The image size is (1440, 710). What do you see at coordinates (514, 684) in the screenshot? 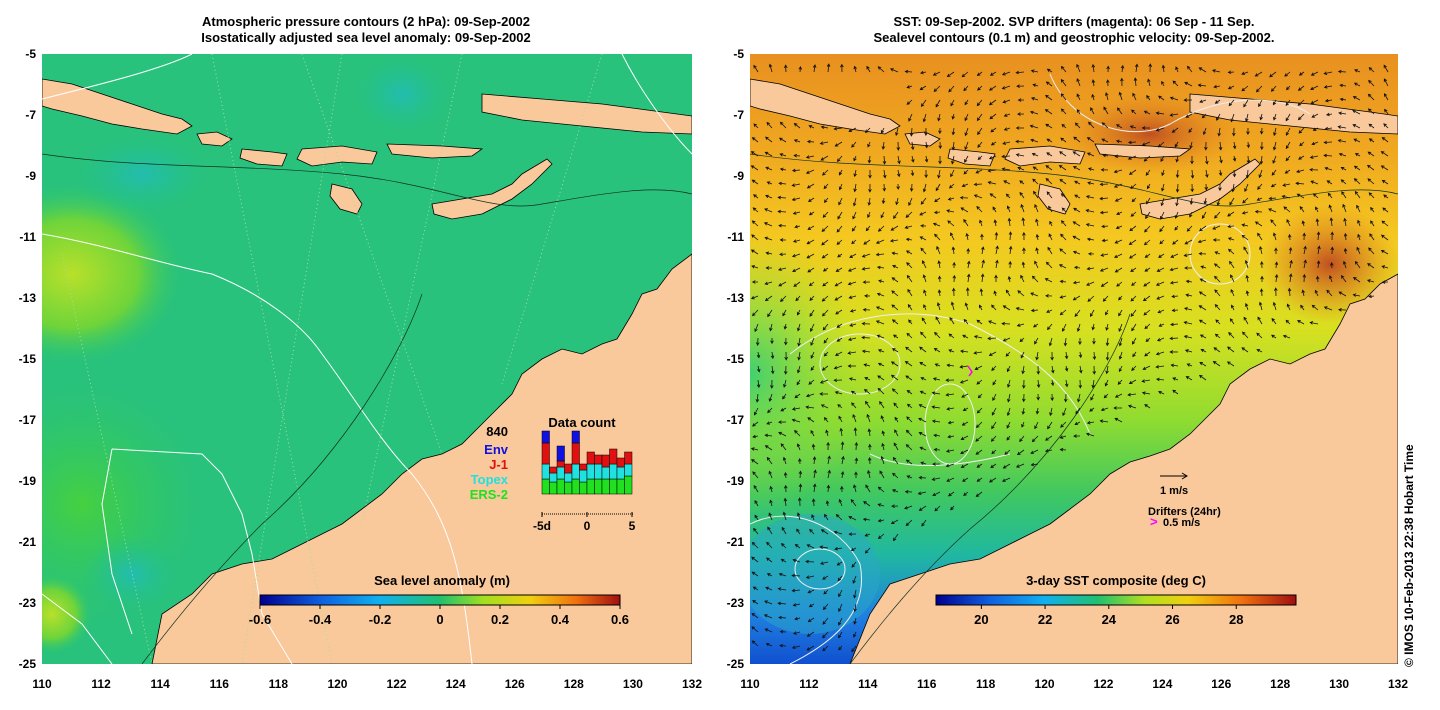
I see `left-x-tick: 126` at bounding box center [514, 684].